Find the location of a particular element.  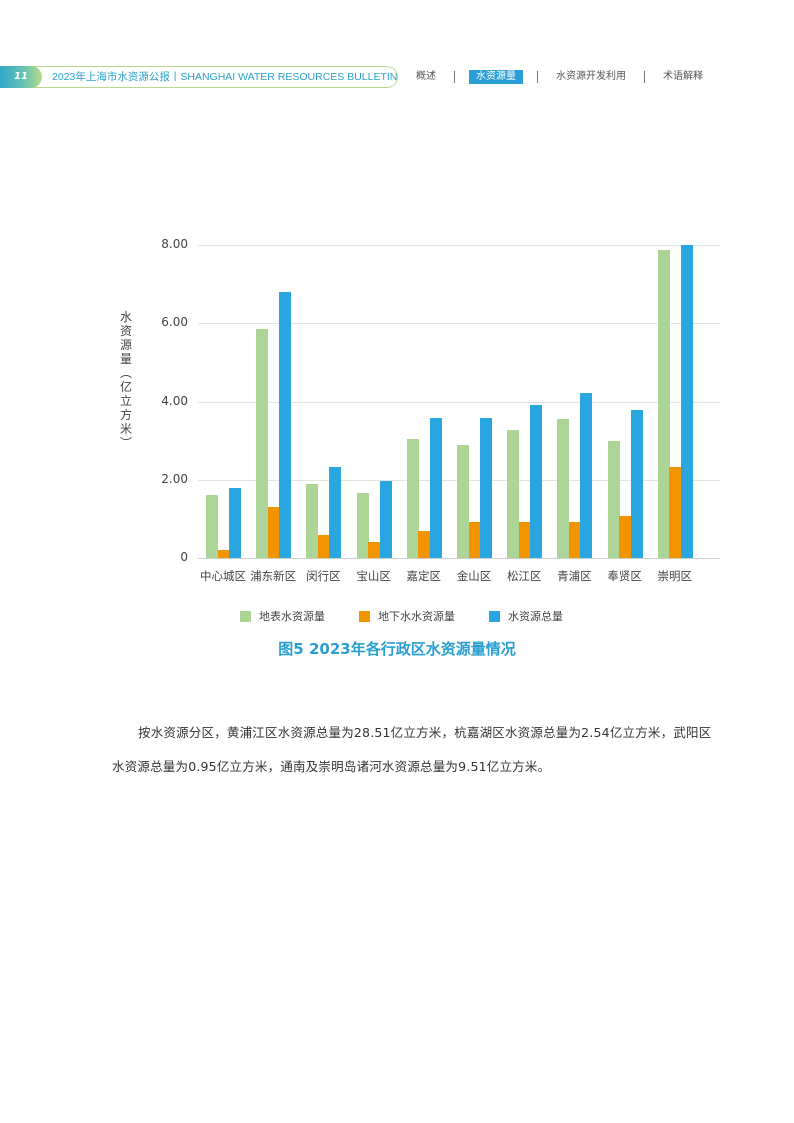

header-title-pill is located at coordinates (199, 77).